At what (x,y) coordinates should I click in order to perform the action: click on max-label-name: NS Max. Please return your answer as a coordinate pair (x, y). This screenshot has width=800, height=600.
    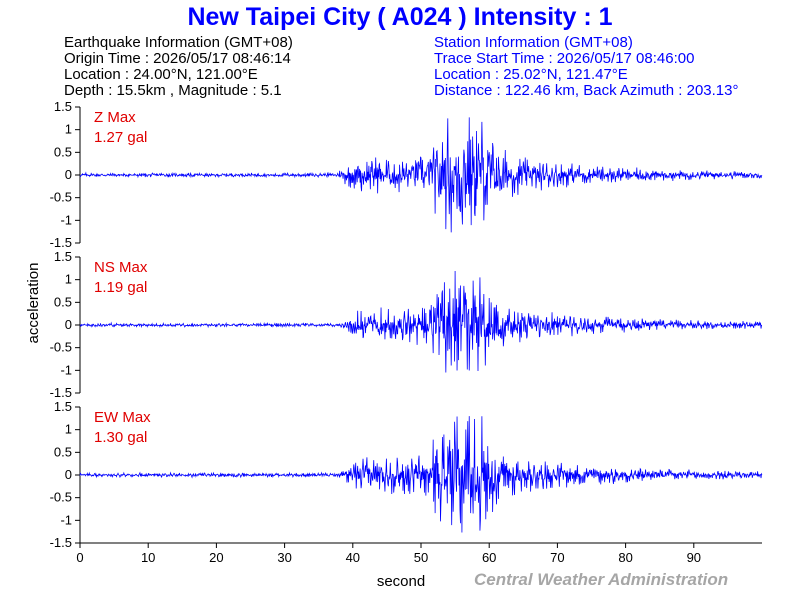
    Looking at the image, I should click on (121, 267).